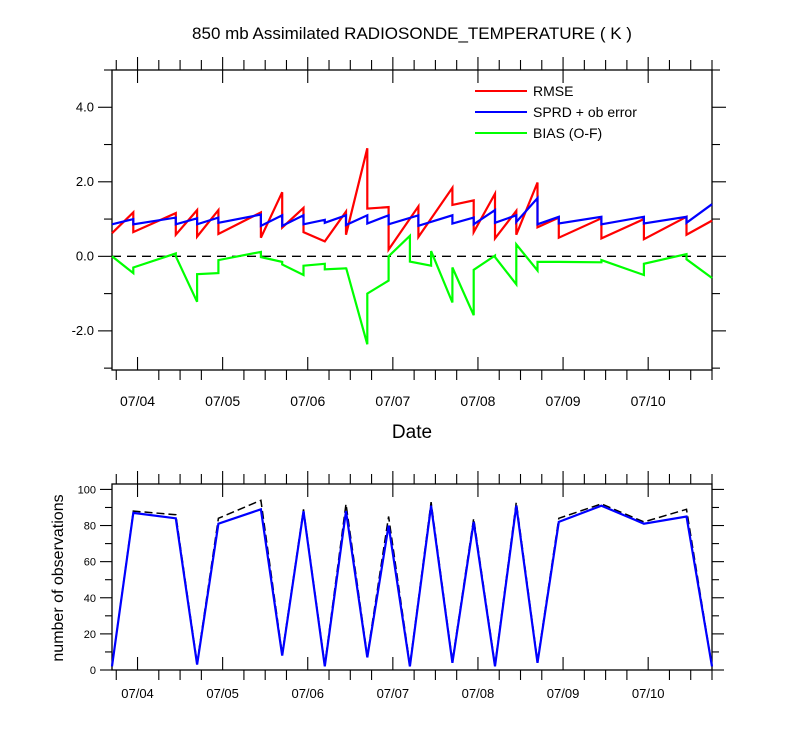 The height and width of the screenshot is (750, 800). I want to click on y-axis-title-bottom: number of observations, so click(58, 577).